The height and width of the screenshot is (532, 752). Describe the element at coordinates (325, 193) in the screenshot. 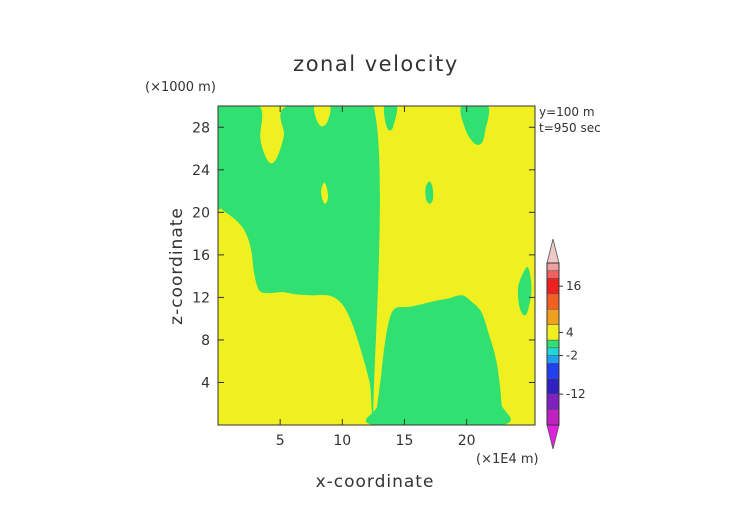

I see `contour-region-yellow-left-blob` at that location.